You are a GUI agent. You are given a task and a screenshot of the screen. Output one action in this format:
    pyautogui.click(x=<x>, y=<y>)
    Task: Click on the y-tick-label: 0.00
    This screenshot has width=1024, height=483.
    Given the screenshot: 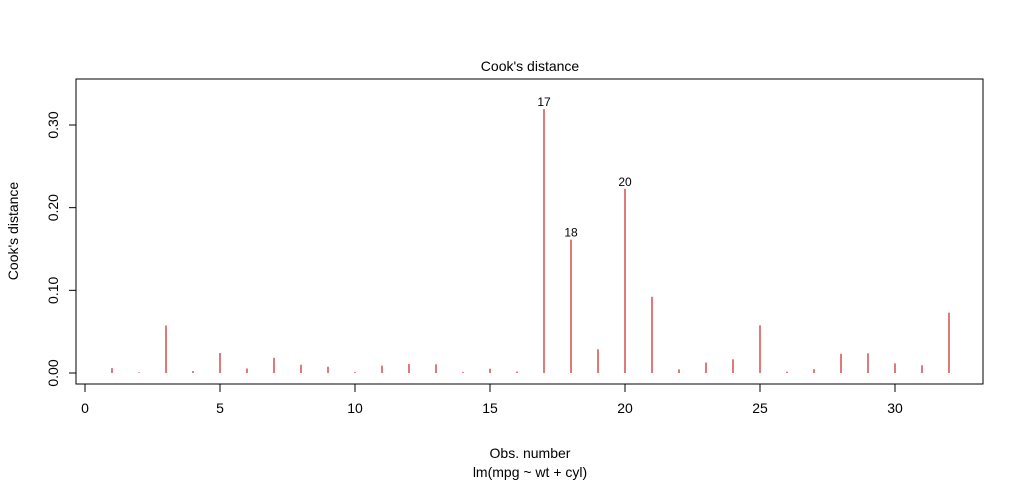 What is the action you would take?
    pyautogui.click(x=53, y=372)
    